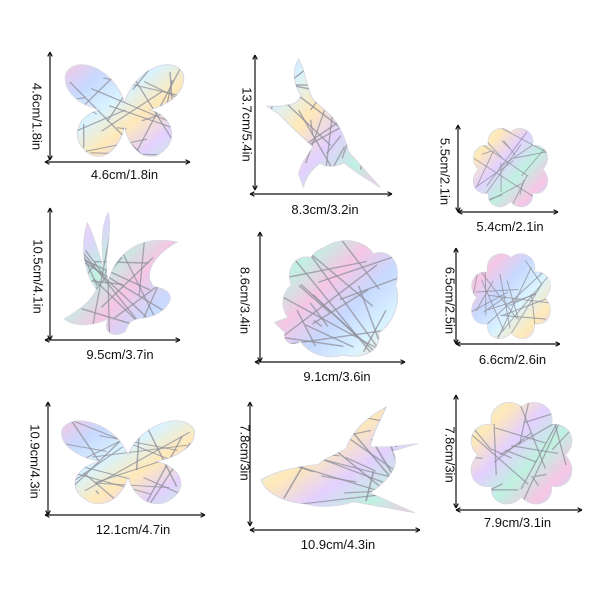  What do you see at coordinates (325, 209) in the screenshot?
I see `width-label: 8.3cm/3.2in` at bounding box center [325, 209].